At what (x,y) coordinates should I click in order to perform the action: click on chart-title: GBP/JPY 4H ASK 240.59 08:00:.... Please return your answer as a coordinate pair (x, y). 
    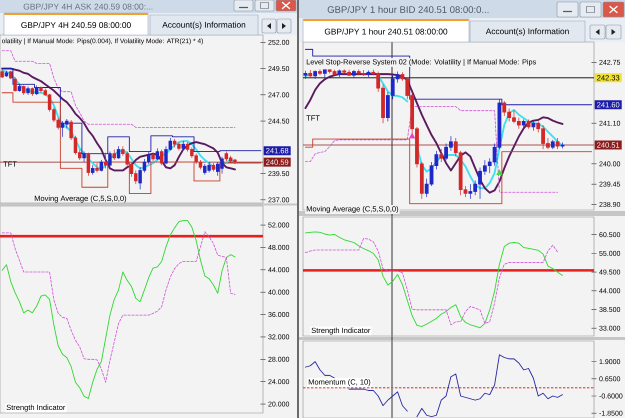
    Looking at the image, I should click on (88, 6).